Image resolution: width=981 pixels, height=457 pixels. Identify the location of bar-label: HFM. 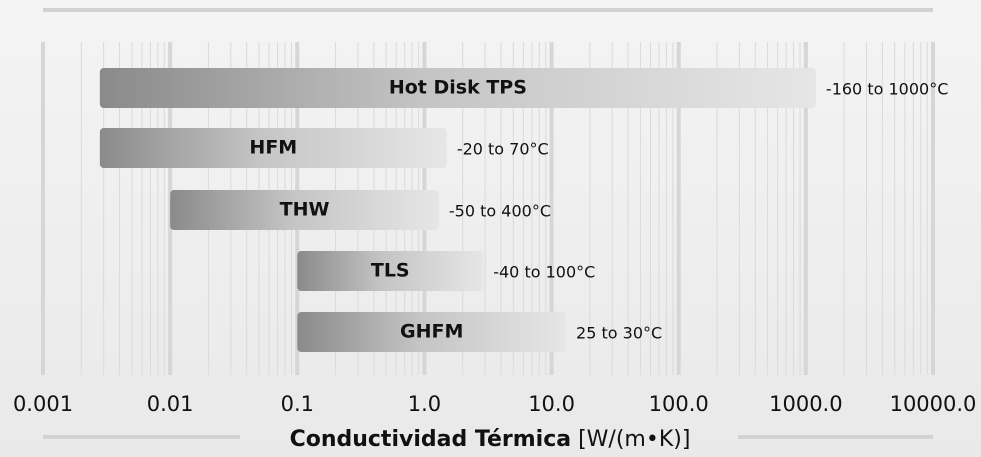
(273, 148).